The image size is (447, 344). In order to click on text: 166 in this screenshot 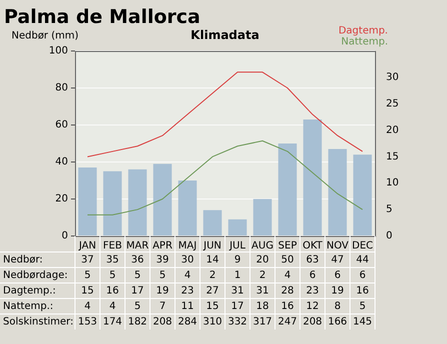, I will do `click(338, 322)`.